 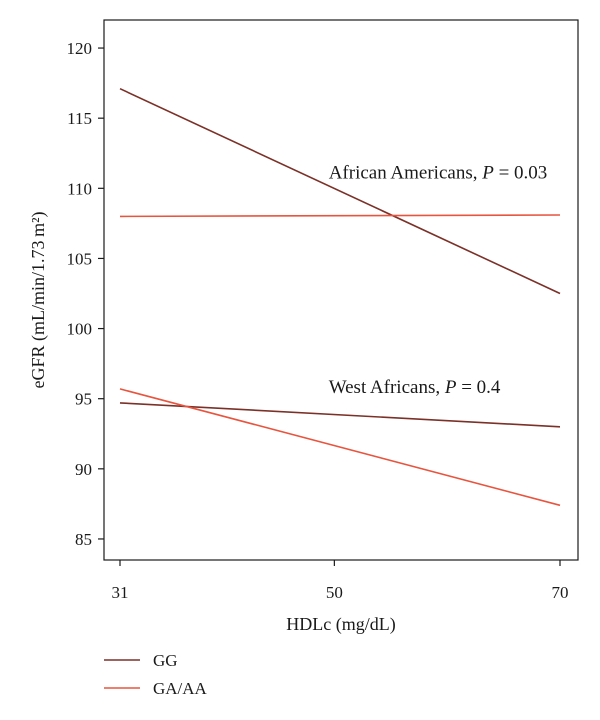 What do you see at coordinates (80, 48) in the screenshot?
I see `y-tick-label: 120` at bounding box center [80, 48].